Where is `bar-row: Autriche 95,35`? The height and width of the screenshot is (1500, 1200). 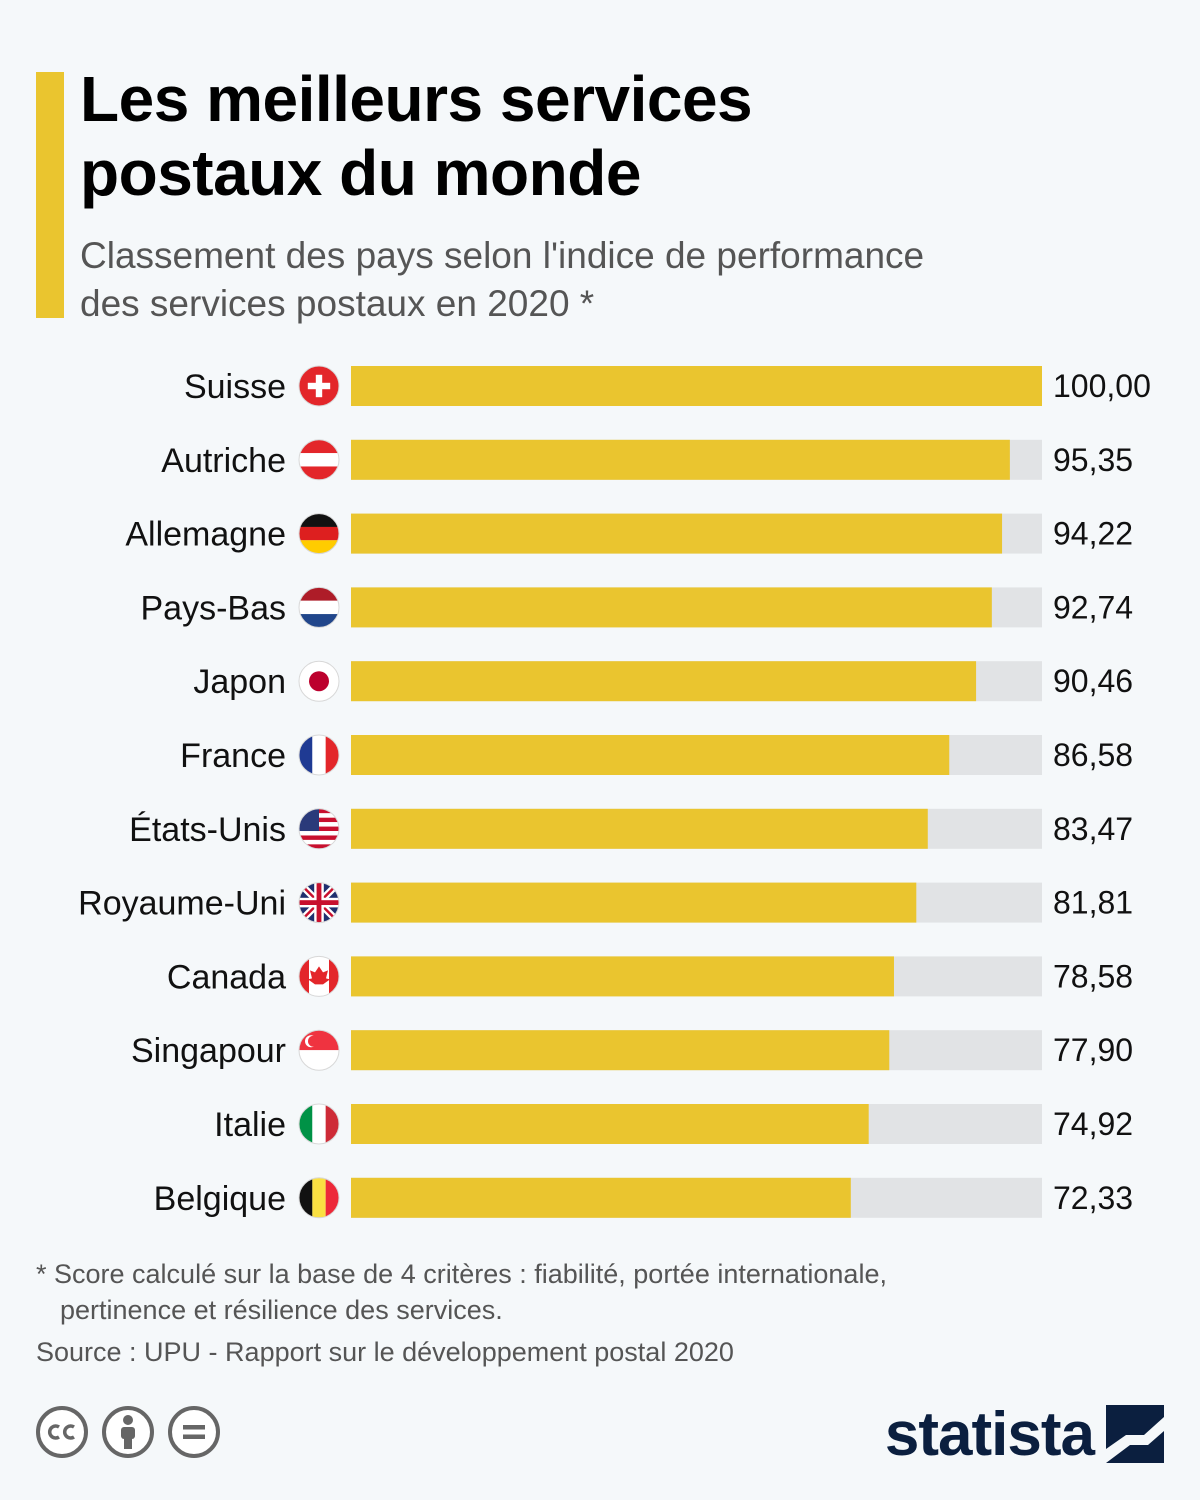
bar-row: Autriche 95,35 is located at coordinates (647, 460).